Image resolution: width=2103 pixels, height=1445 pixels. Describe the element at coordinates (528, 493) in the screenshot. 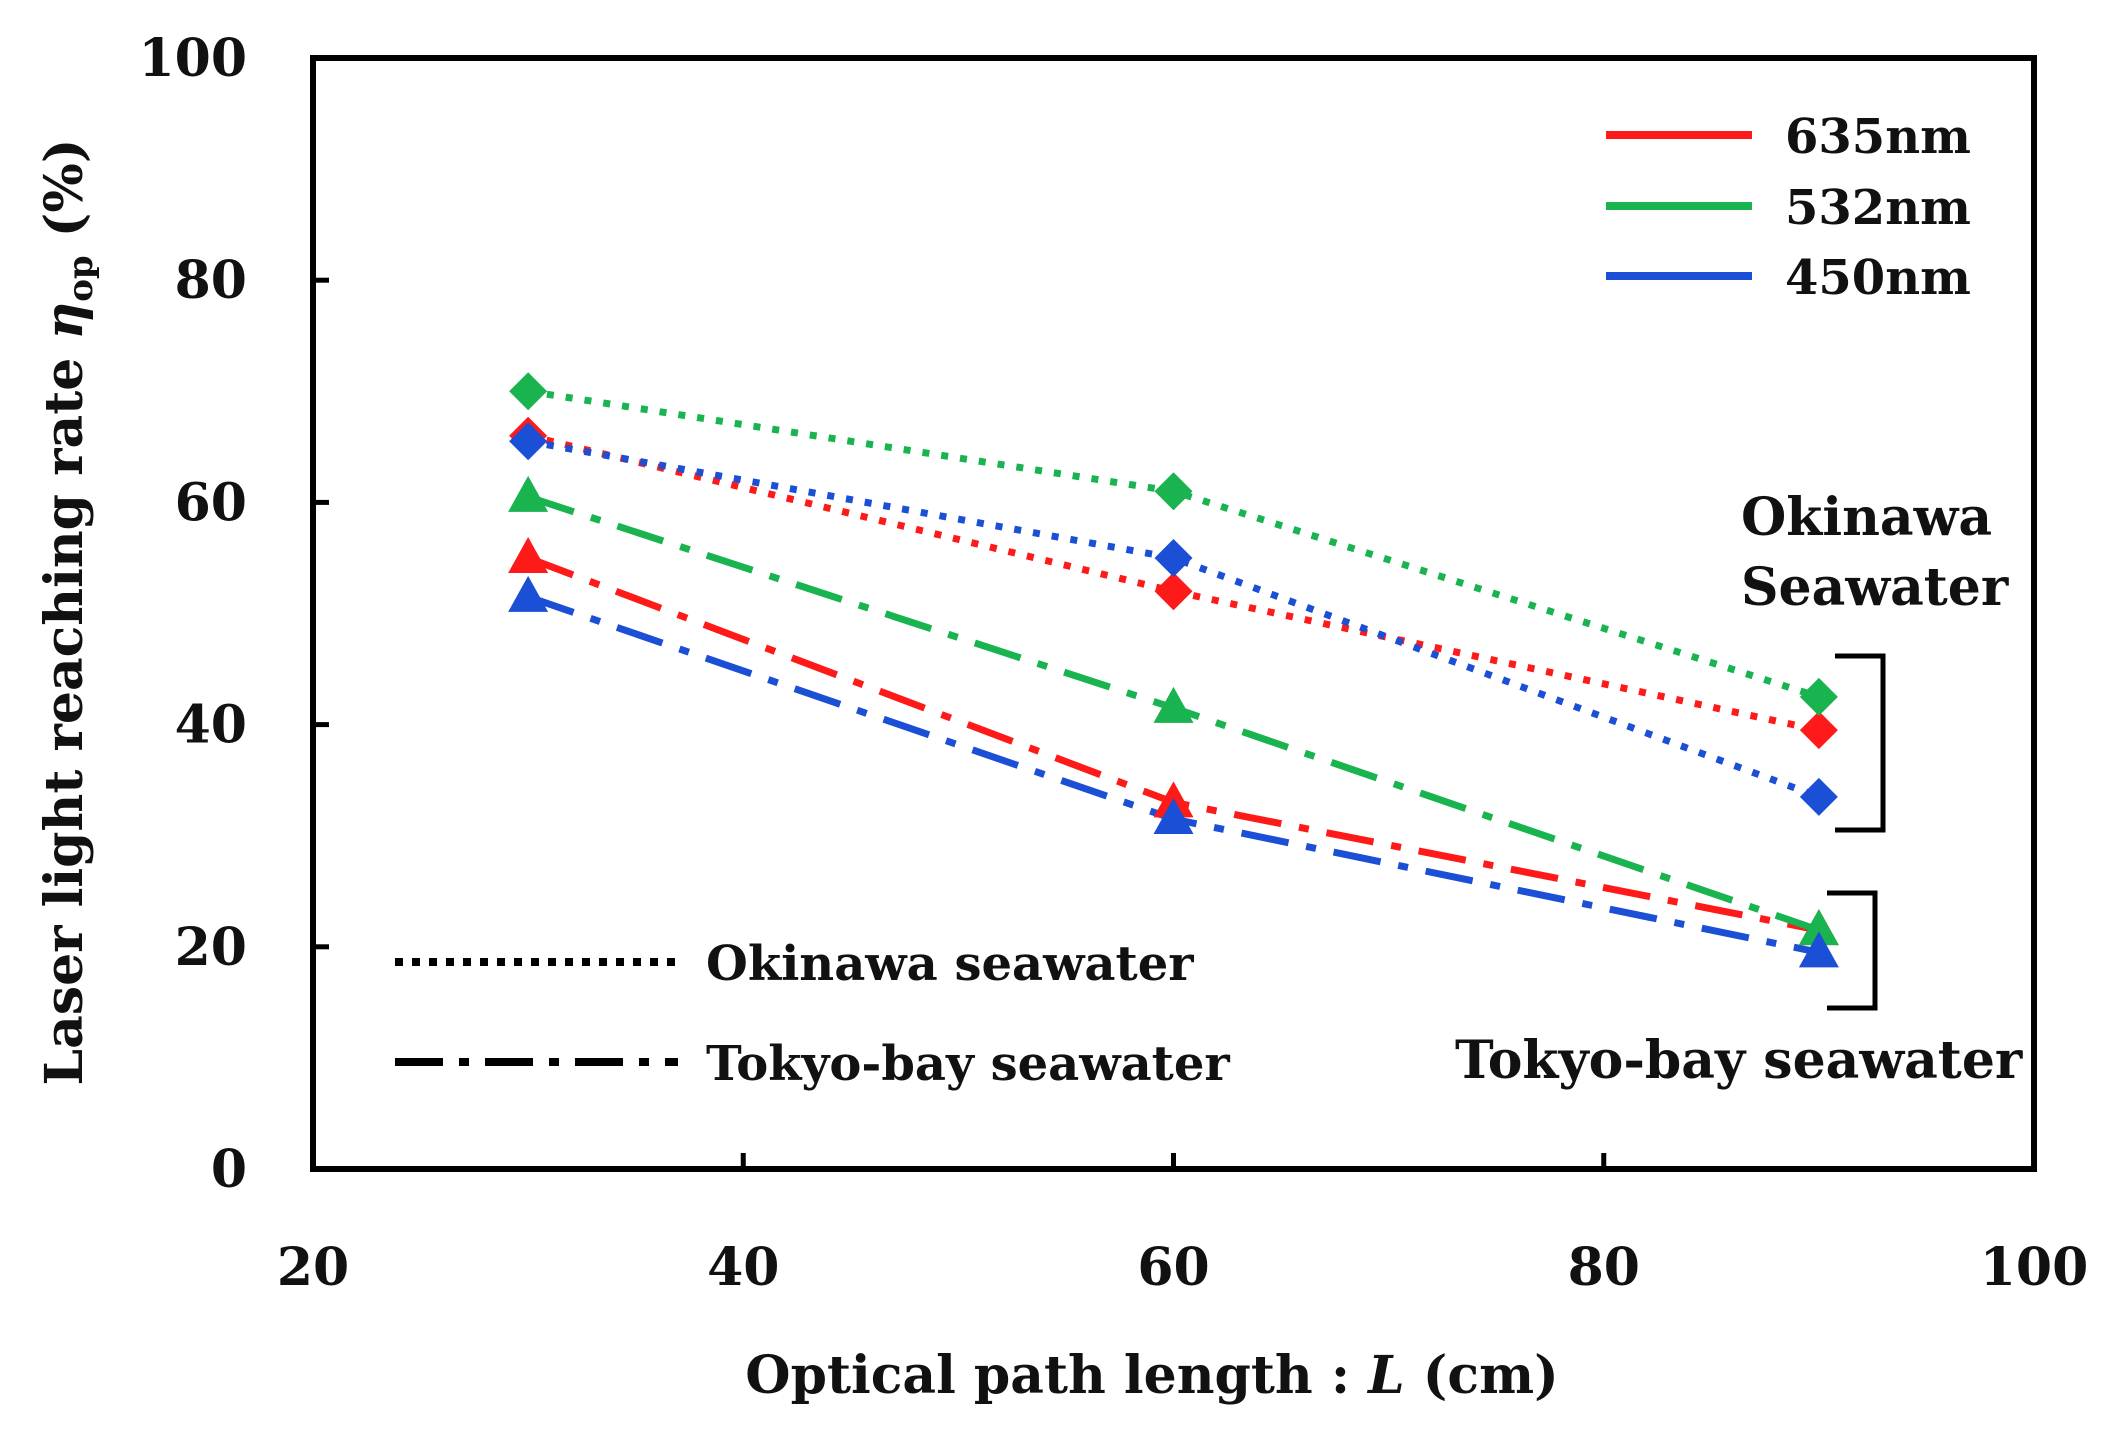

I see `data-point-532nm-tokyo-bay-seawater-x30` at that location.